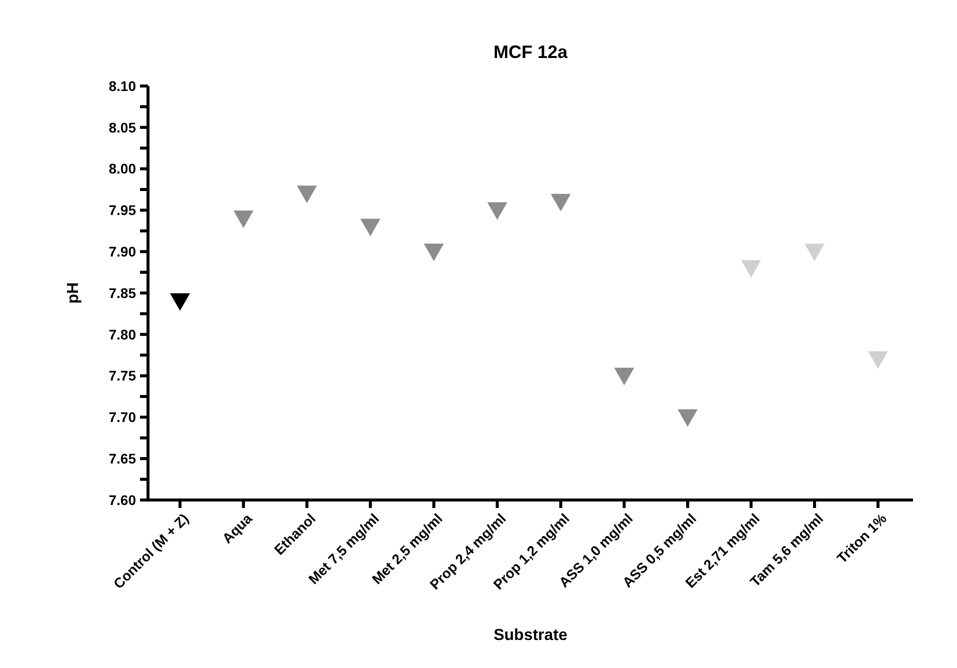 Image resolution: width=957 pixels, height=668 pixels. Describe the element at coordinates (122, 417) in the screenshot. I see `y-tick-label: 7.70` at that location.